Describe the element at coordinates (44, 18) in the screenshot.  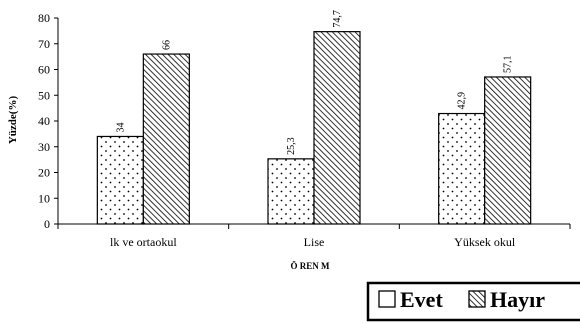
I see `y-tick-label: 80` at that location.